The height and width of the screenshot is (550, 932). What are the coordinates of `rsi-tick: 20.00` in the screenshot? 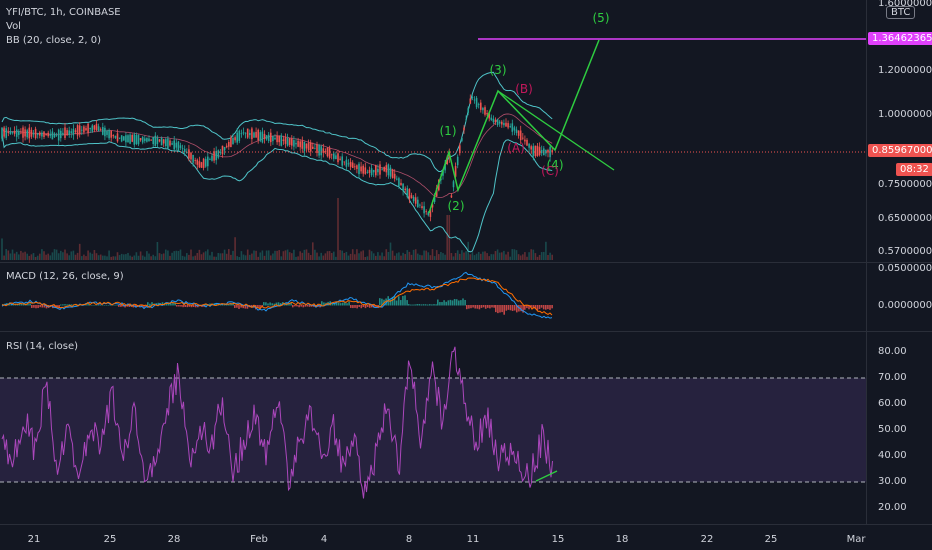 It's located at (892, 507).